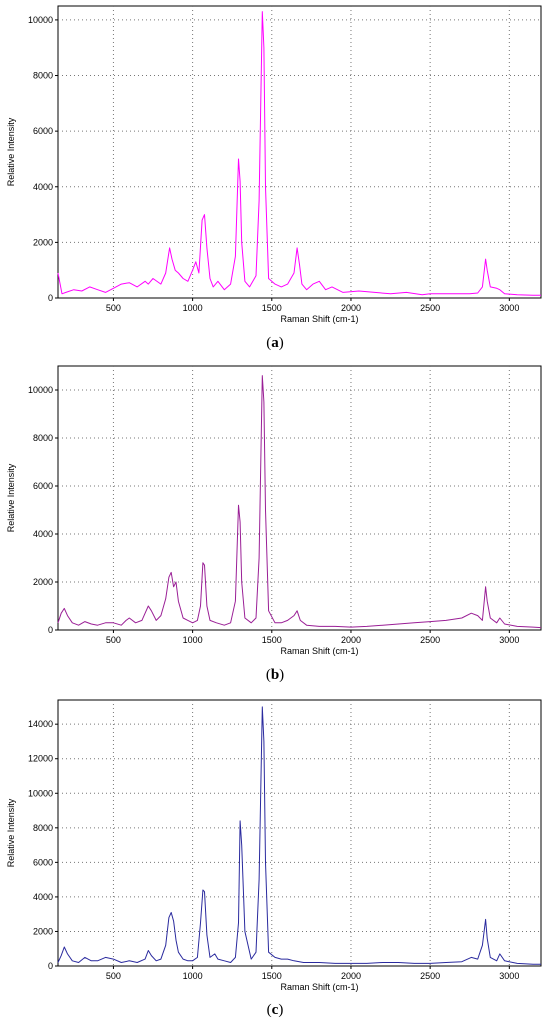 The image size is (550, 1026). Describe the element at coordinates (40, 724) in the screenshot. I see `y-tick-label: 14000` at that location.